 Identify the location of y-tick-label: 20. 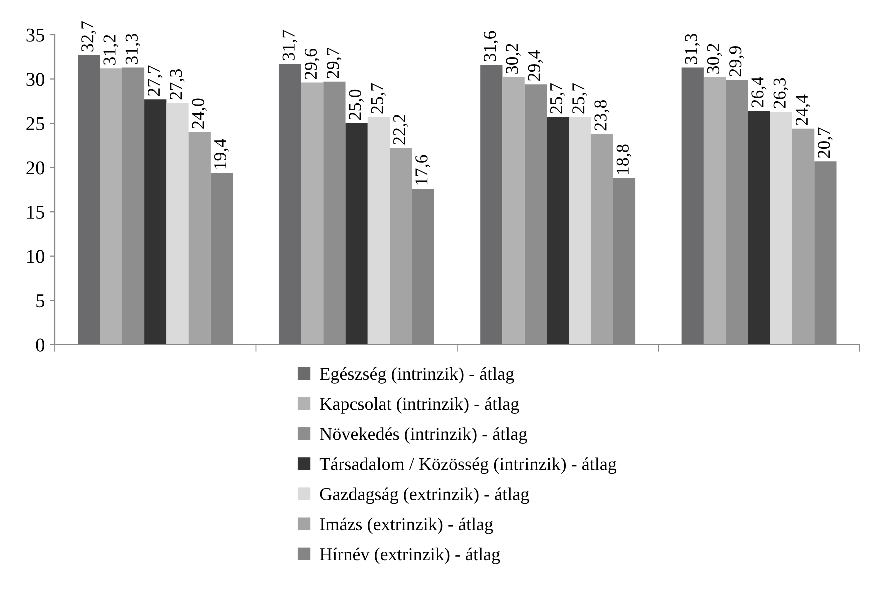
(35, 168).